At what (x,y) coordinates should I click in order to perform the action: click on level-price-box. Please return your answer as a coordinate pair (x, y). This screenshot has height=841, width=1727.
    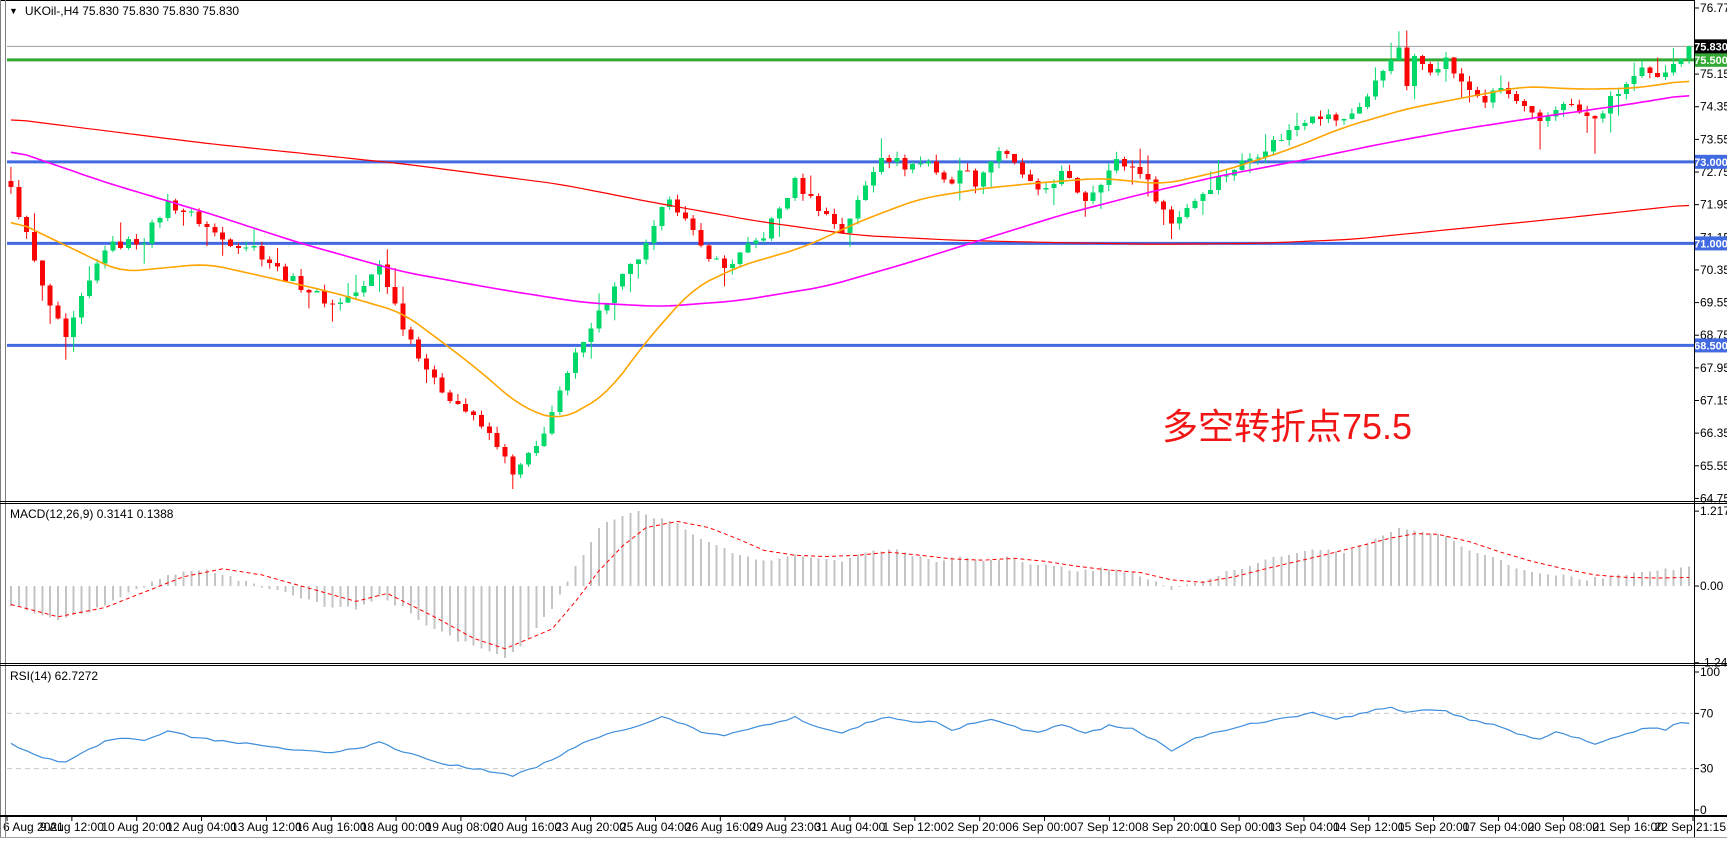
    Looking at the image, I should click on (1711, 59).